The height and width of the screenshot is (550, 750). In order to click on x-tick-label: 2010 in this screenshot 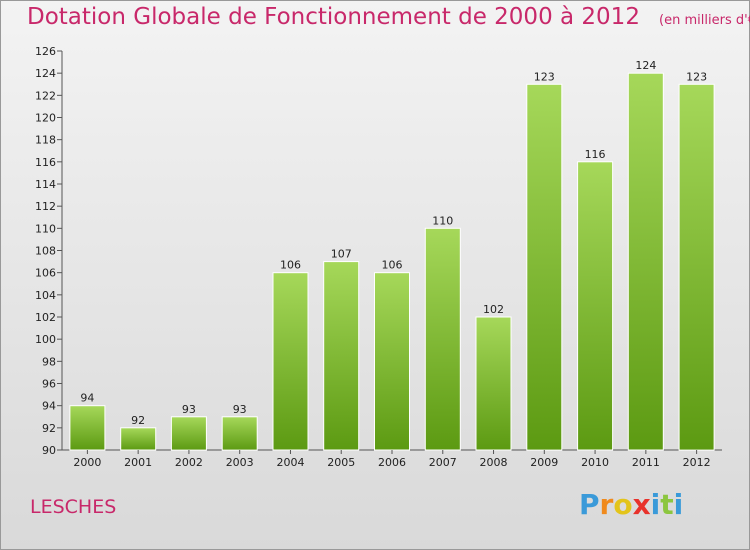, I will do `click(595, 462)`.